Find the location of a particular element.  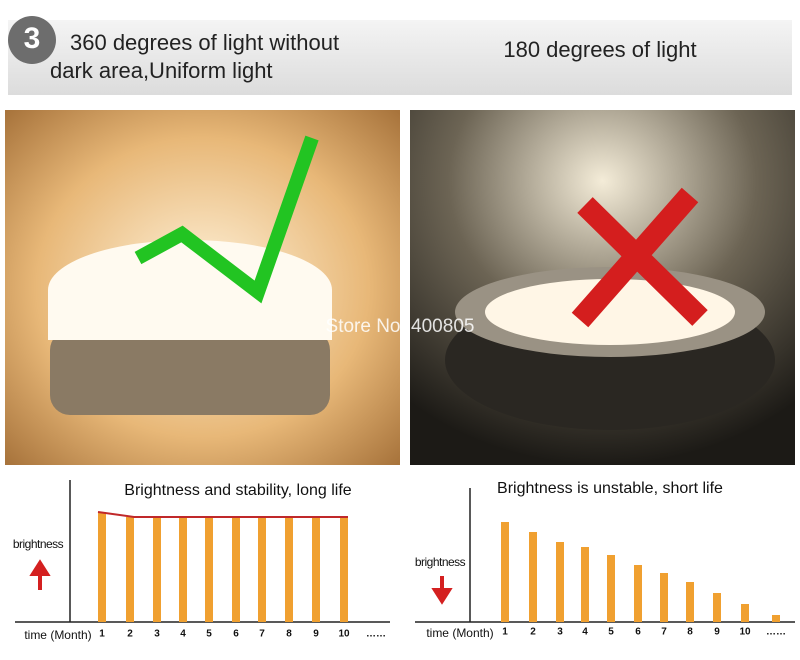

header-band is located at coordinates (400, 57).